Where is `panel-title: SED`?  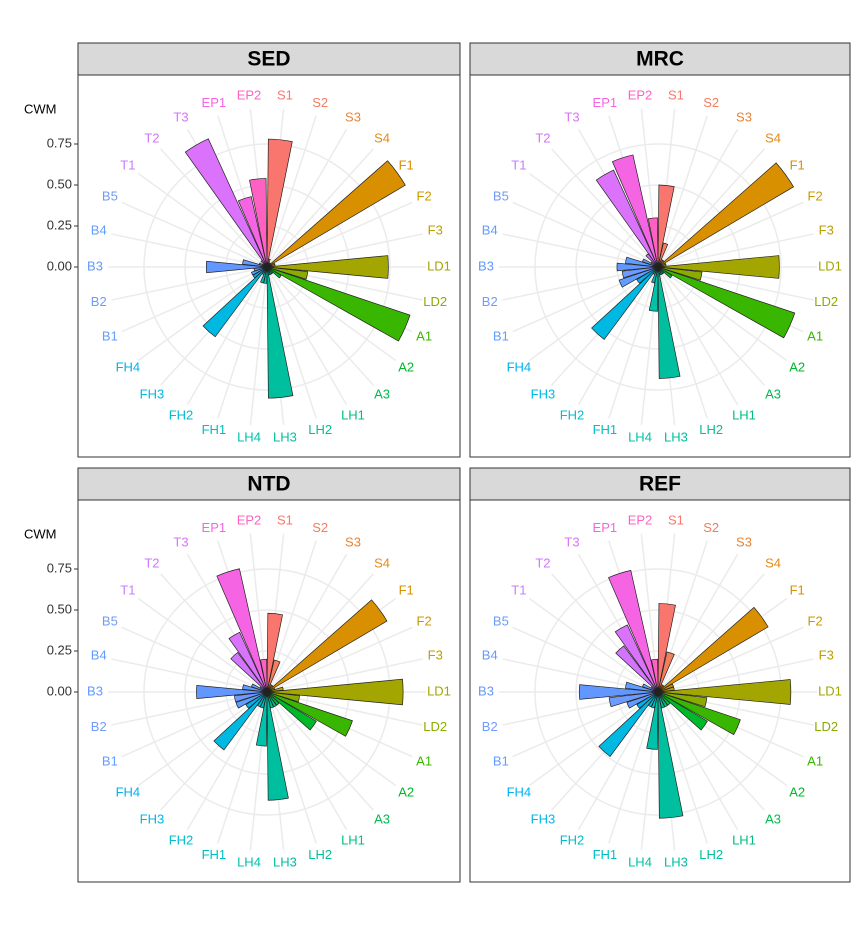 panel-title: SED is located at coordinates (268, 59).